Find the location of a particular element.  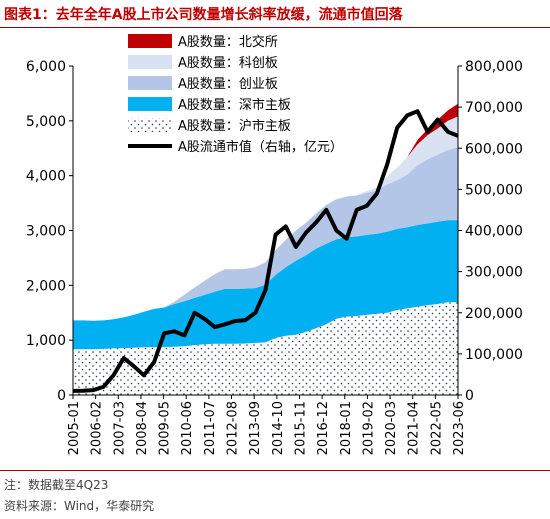

legend-label: A股流通市值（右轴，亿元） is located at coordinates (260, 147).